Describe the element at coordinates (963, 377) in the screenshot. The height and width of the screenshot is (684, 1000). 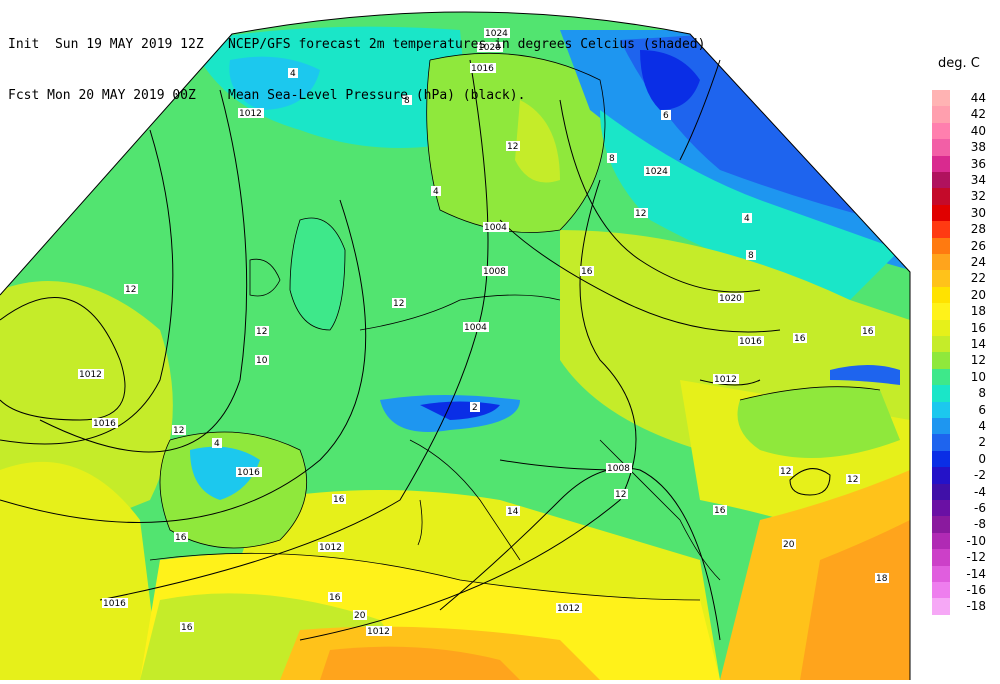
I see `legend-entry: 10` at that location.